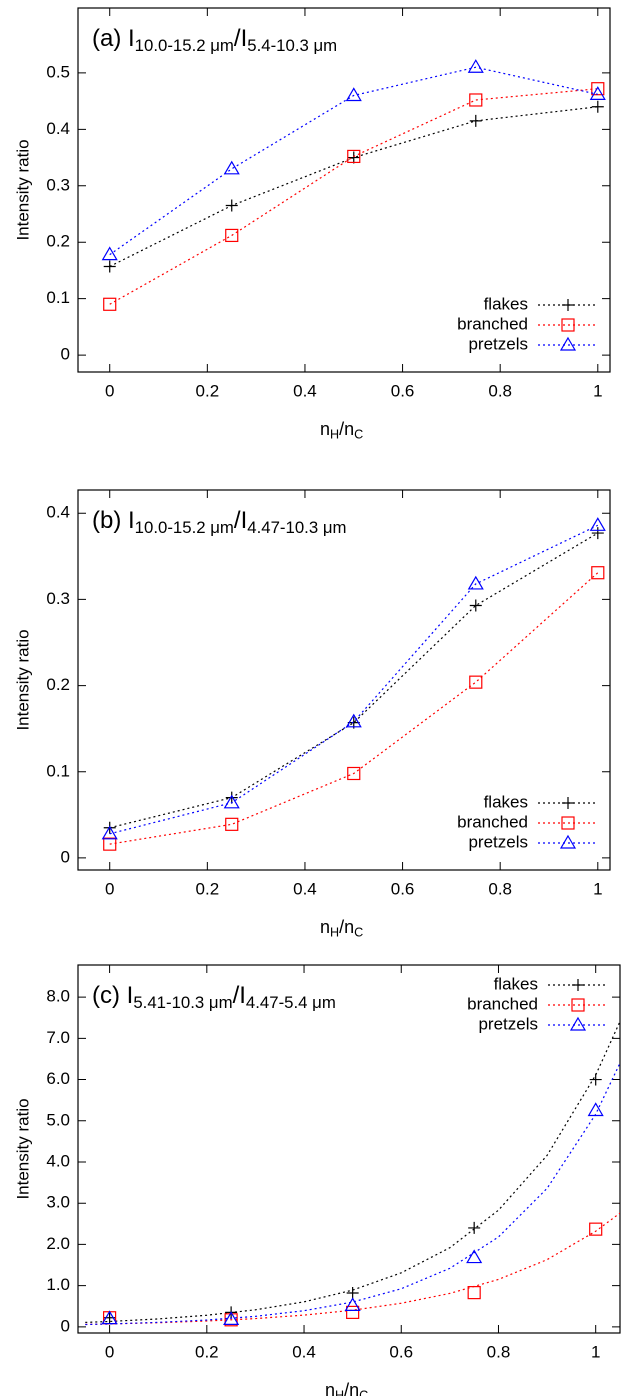 The height and width of the screenshot is (1396, 626). Describe the element at coordinates (58, 71) in the screenshot. I see `y-tick-label: 0.5` at that location.